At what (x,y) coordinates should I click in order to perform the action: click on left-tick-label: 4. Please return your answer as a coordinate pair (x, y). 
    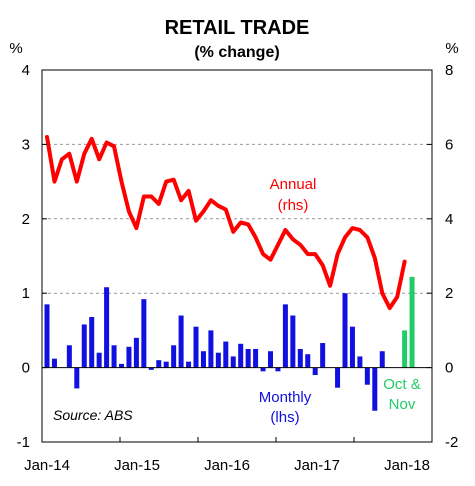
    Looking at the image, I should click on (26, 70).